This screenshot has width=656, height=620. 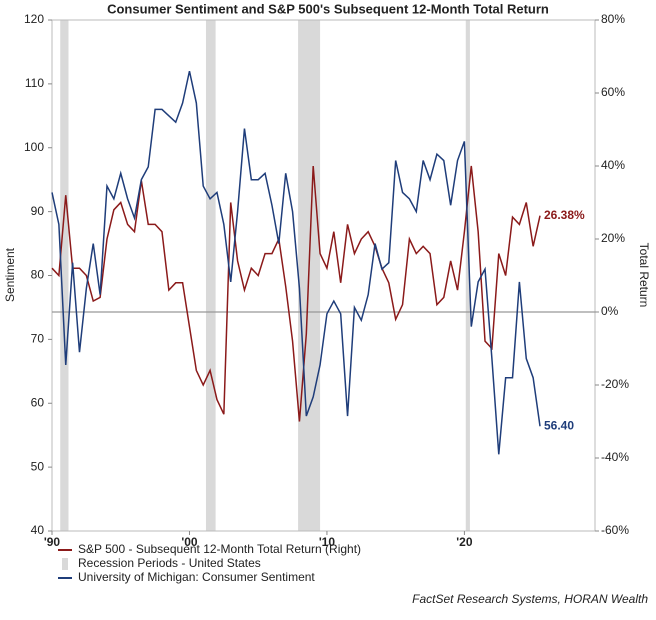 What do you see at coordinates (610, 311) in the screenshot?
I see `y2-tick-label: 0%` at bounding box center [610, 311].